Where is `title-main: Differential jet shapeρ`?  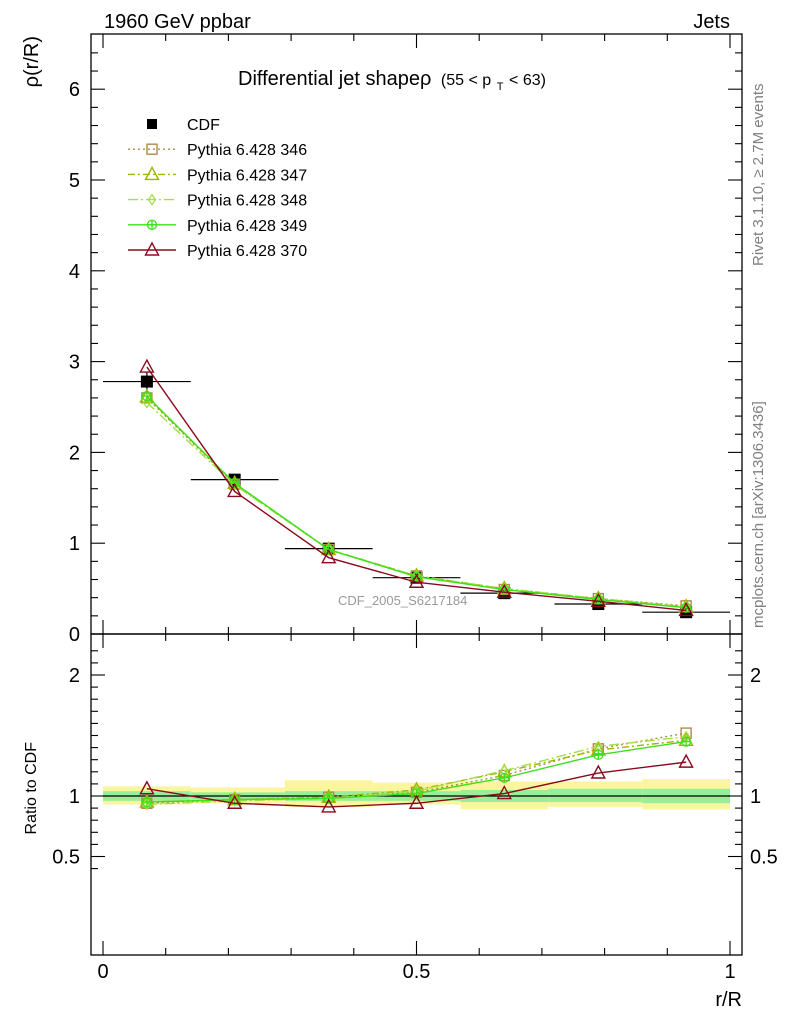
title-main: Differential jet shapeρ is located at coordinates (334, 79).